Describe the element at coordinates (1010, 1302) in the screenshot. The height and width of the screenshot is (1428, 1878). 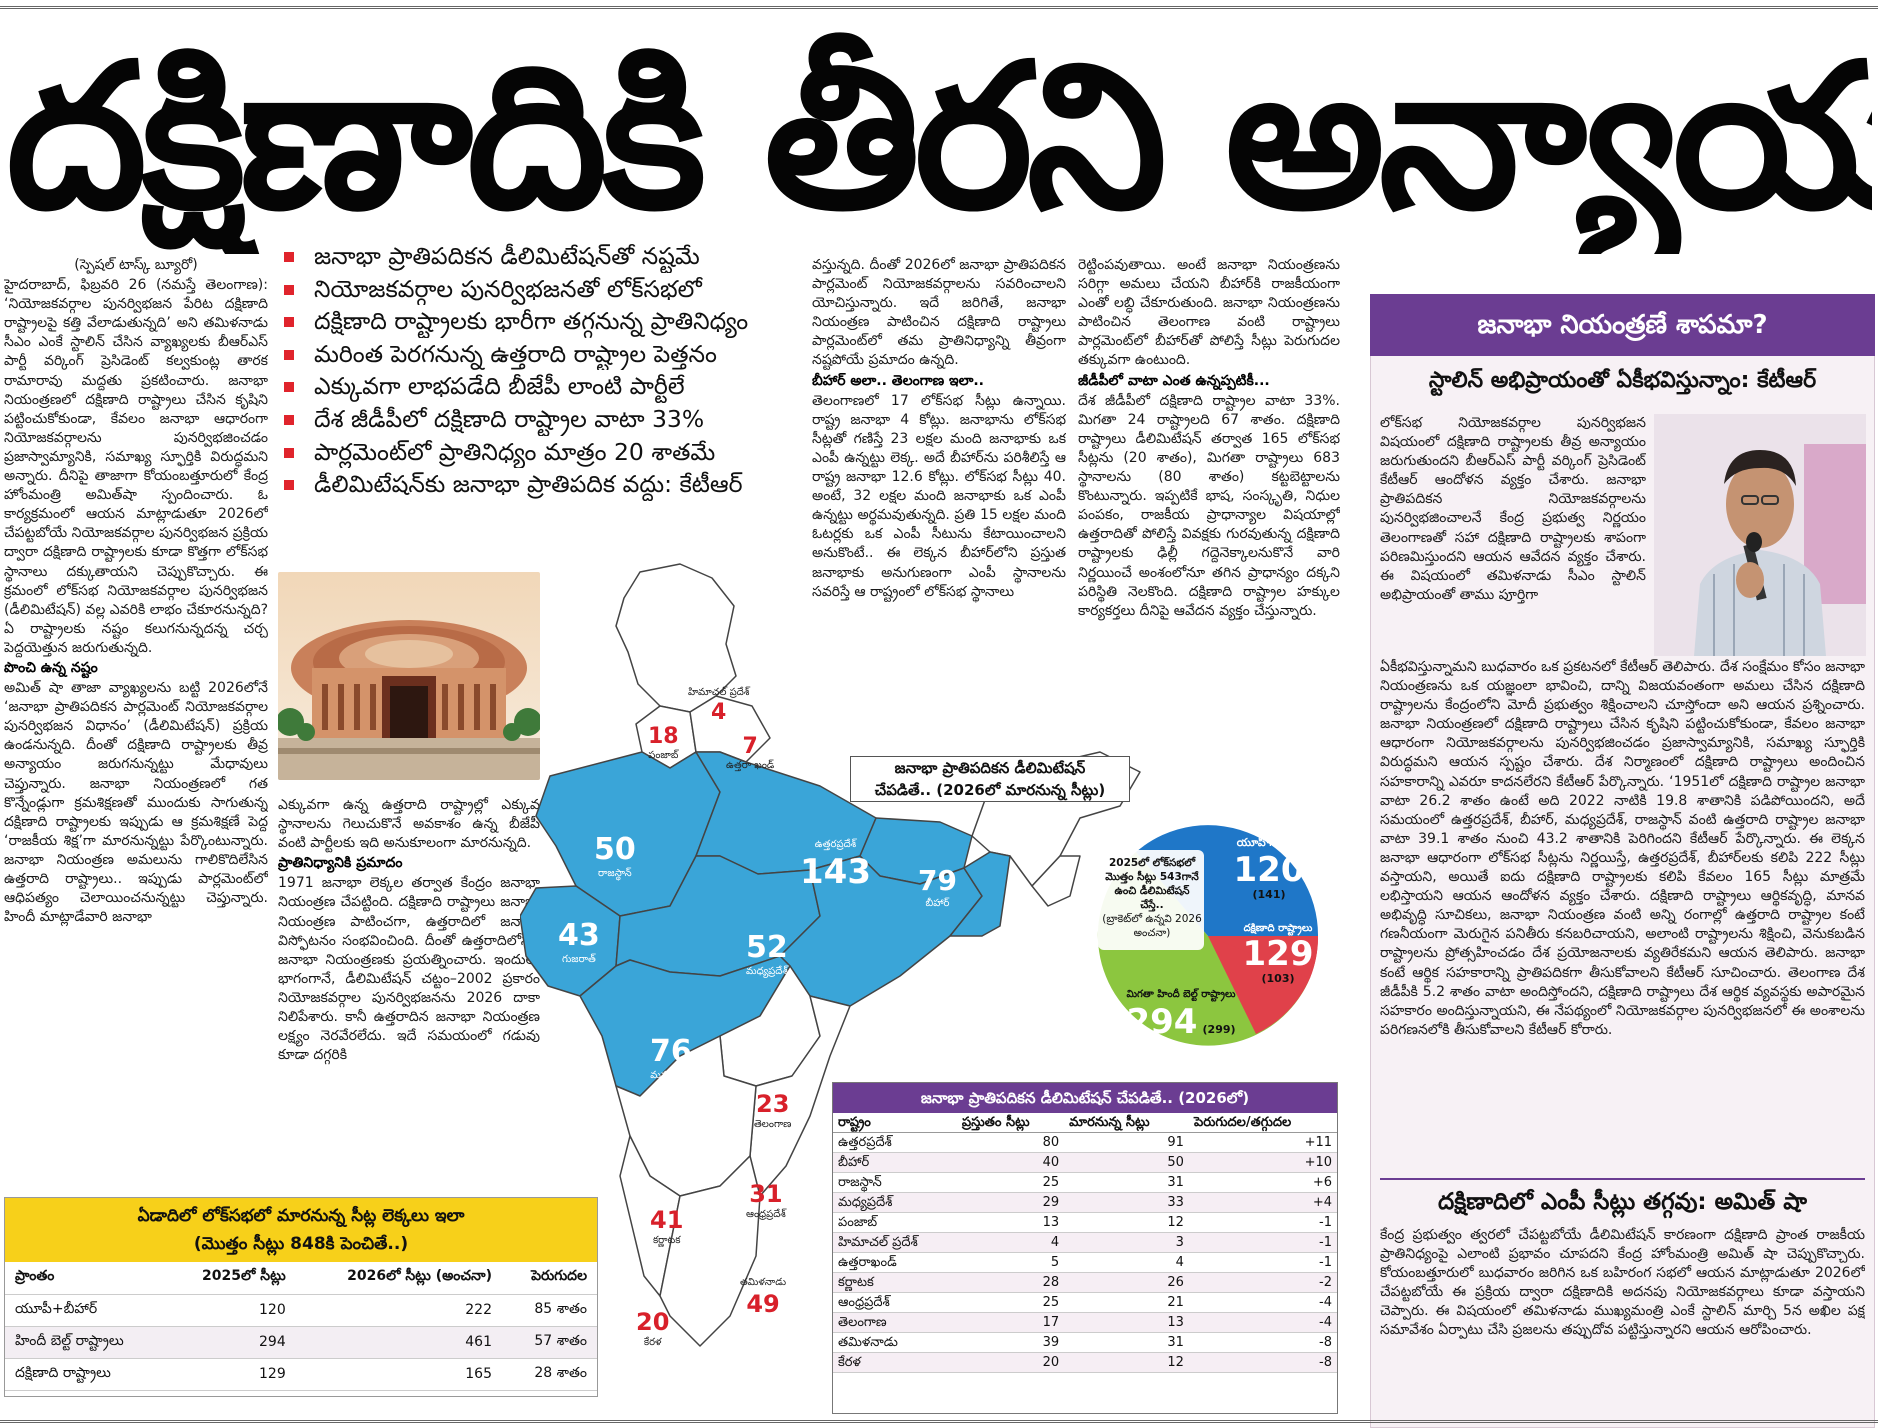
I see `table-cell: 25` at that location.